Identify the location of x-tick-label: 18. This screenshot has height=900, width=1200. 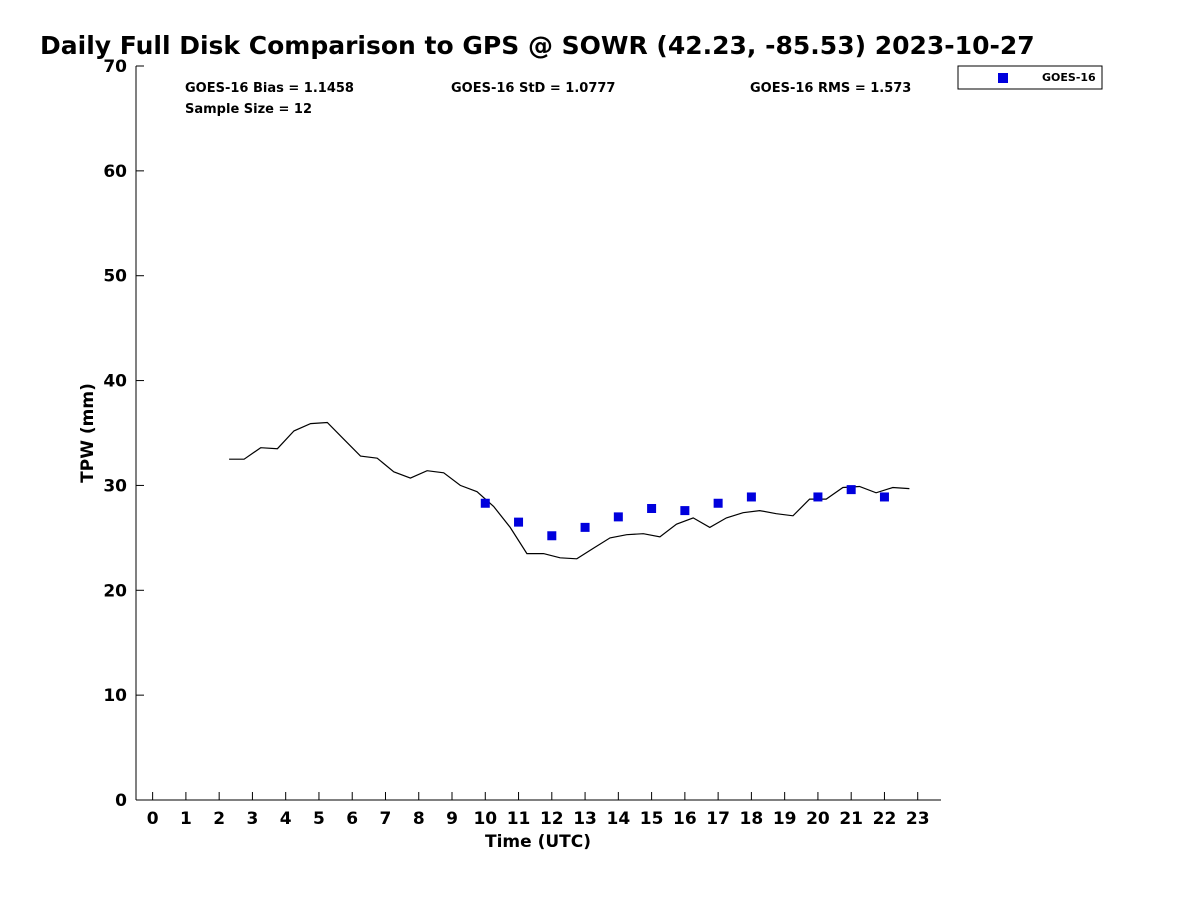
(752, 819).